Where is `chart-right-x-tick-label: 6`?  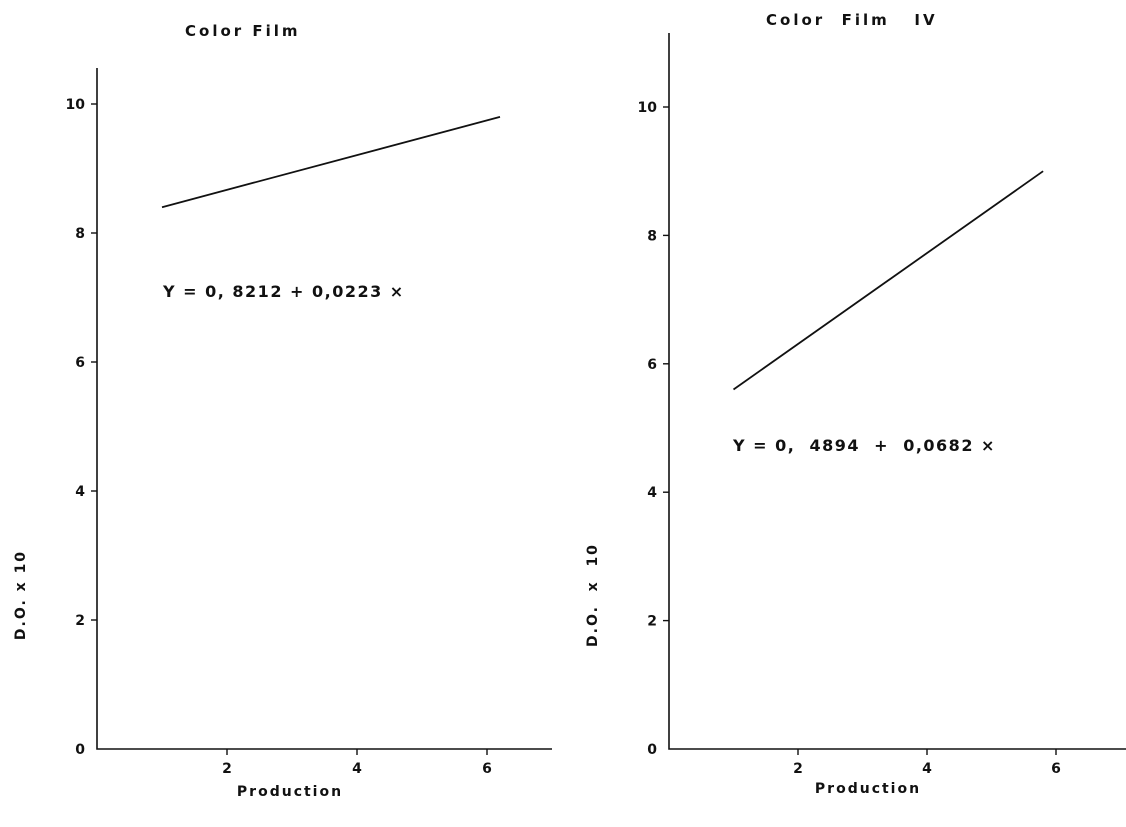 chart-right-x-tick-label: 6 is located at coordinates (1056, 769).